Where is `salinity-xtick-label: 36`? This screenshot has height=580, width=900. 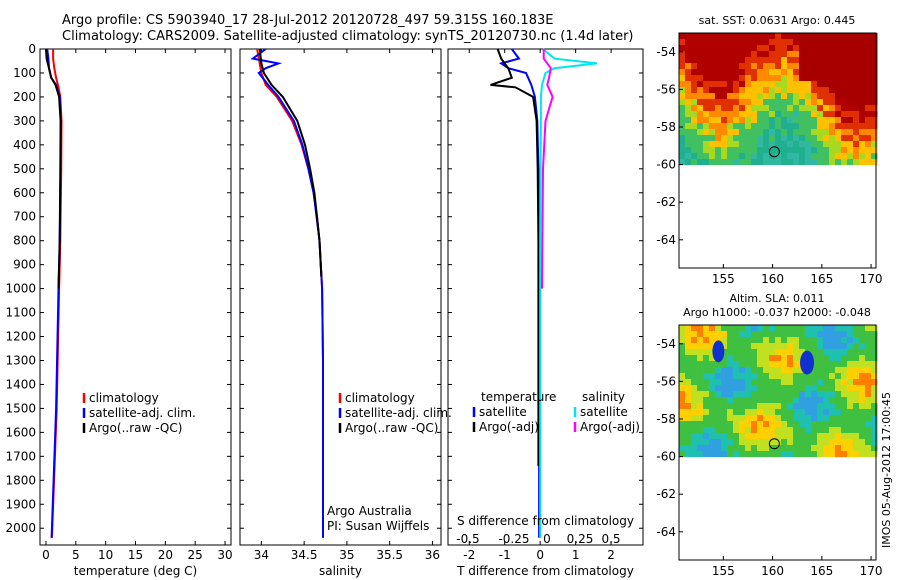 salinity-xtick-label: 36 is located at coordinates (432, 555).